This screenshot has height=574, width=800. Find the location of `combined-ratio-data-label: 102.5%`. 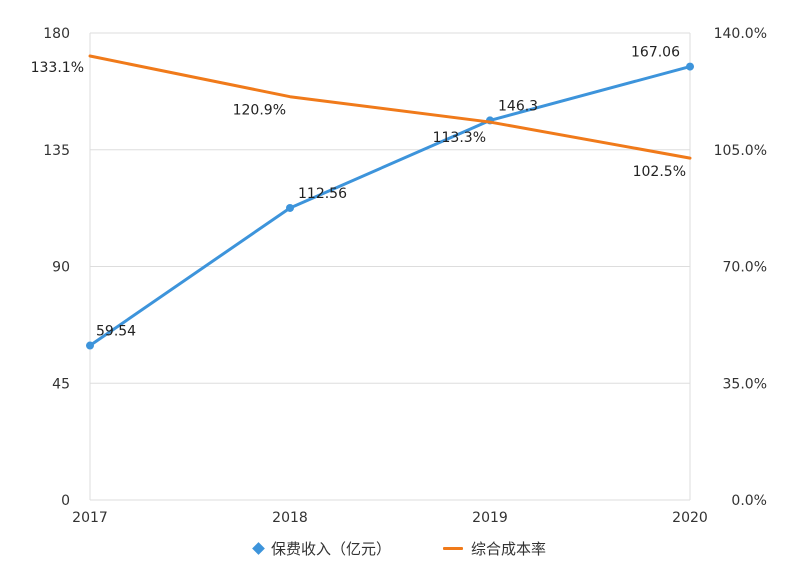

combined-ratio-data-label: 102.5% is located at coordinates (659, 172).